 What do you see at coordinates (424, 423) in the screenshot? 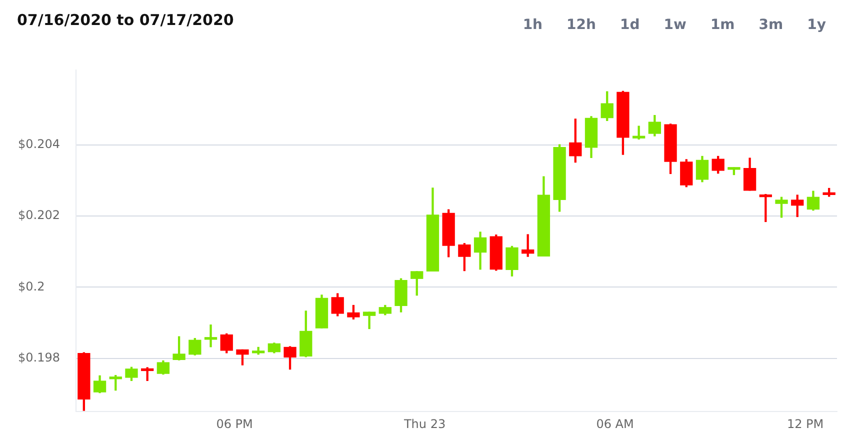
I see `x-tick-label: Thu 23` at bounding box center [424, 423].